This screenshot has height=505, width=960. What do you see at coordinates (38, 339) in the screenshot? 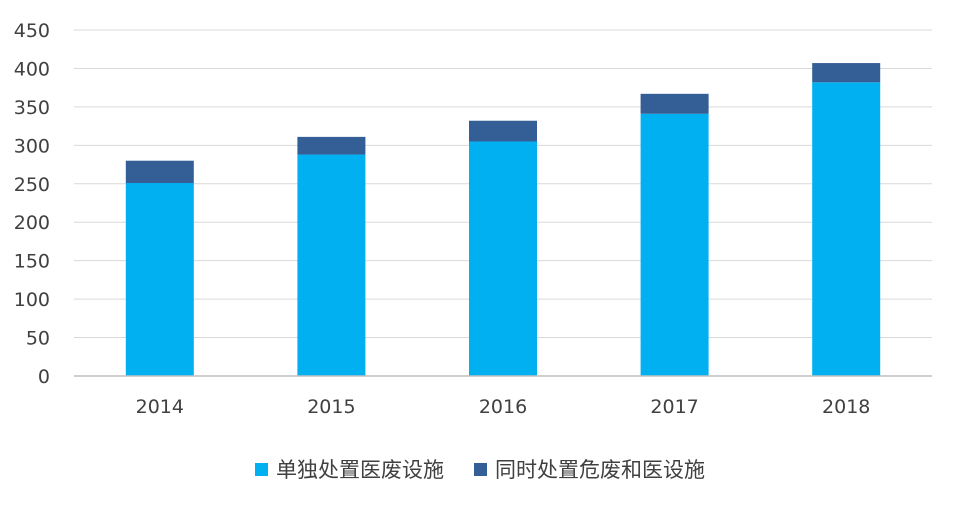
I see `y-tick-label: 50` at bounding box center [38, 339].